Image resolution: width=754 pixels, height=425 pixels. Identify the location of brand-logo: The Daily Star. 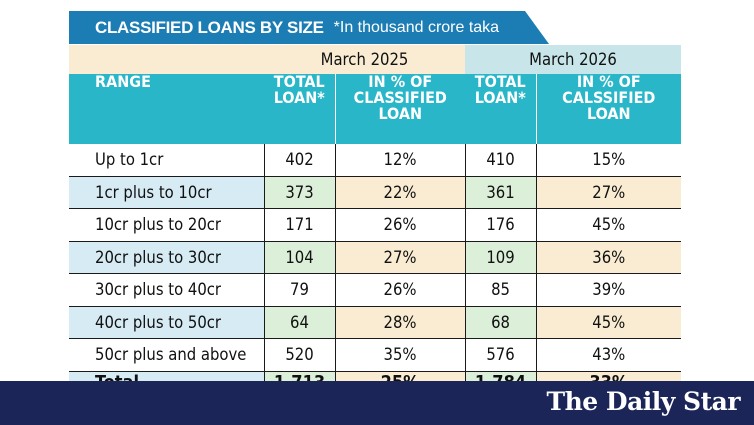
(643, 401).